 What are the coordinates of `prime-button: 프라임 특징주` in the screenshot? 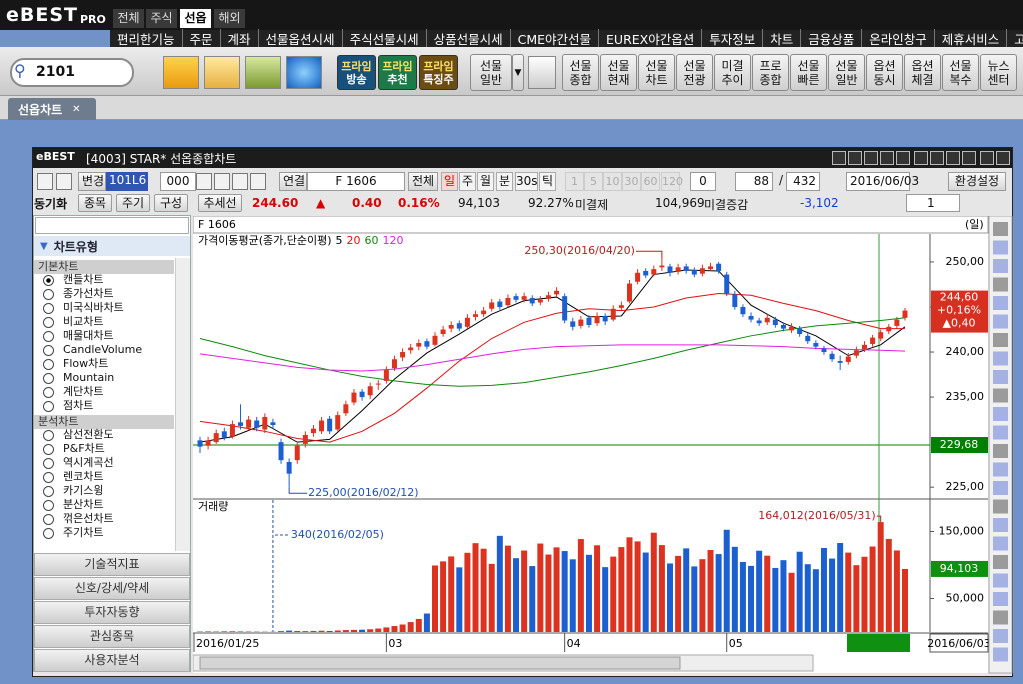 It's located at (438, 72).